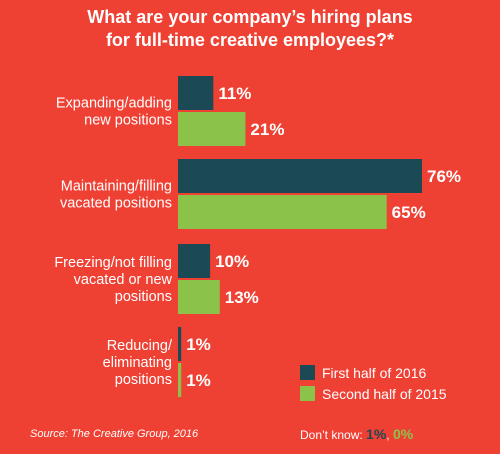 Image resolution: width=500 pixels, height=454 pixels. I want to click on category-label: vacated positions, so click(116, 204).